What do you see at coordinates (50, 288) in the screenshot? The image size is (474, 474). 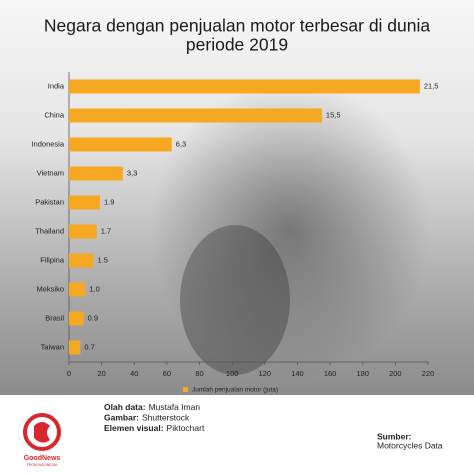 I see `y-tick-label: Meksiko` at bounding box center [50, 288].